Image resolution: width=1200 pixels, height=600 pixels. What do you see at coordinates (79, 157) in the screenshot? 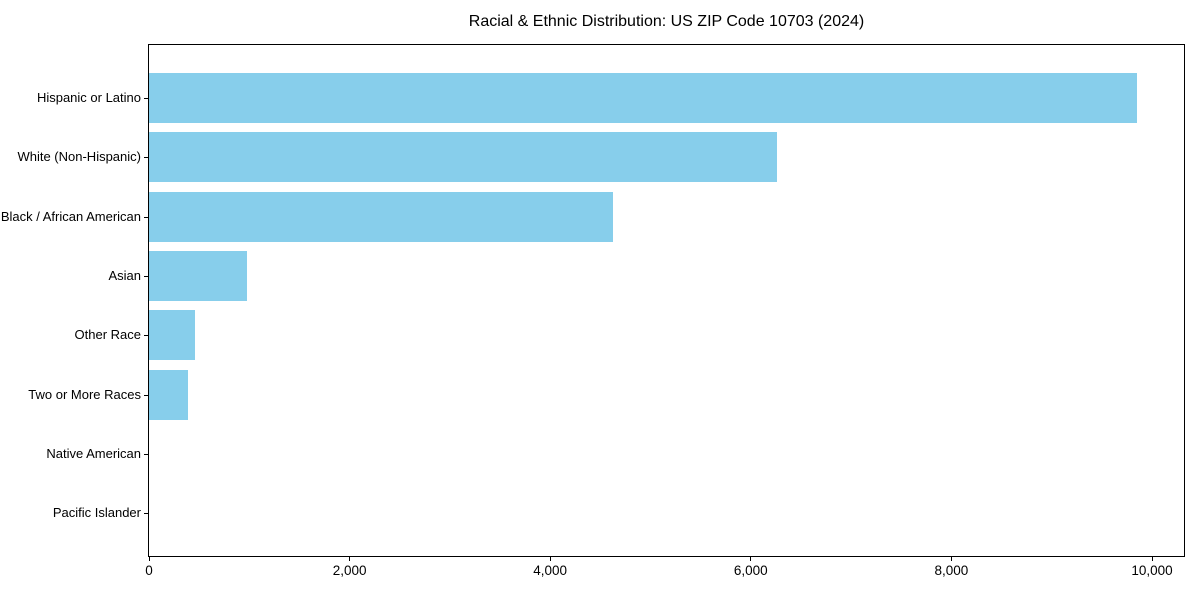
I see `ytick-label-white-non-hispanic: White (Non-Hispanic)` at bounding box center [79, 157].